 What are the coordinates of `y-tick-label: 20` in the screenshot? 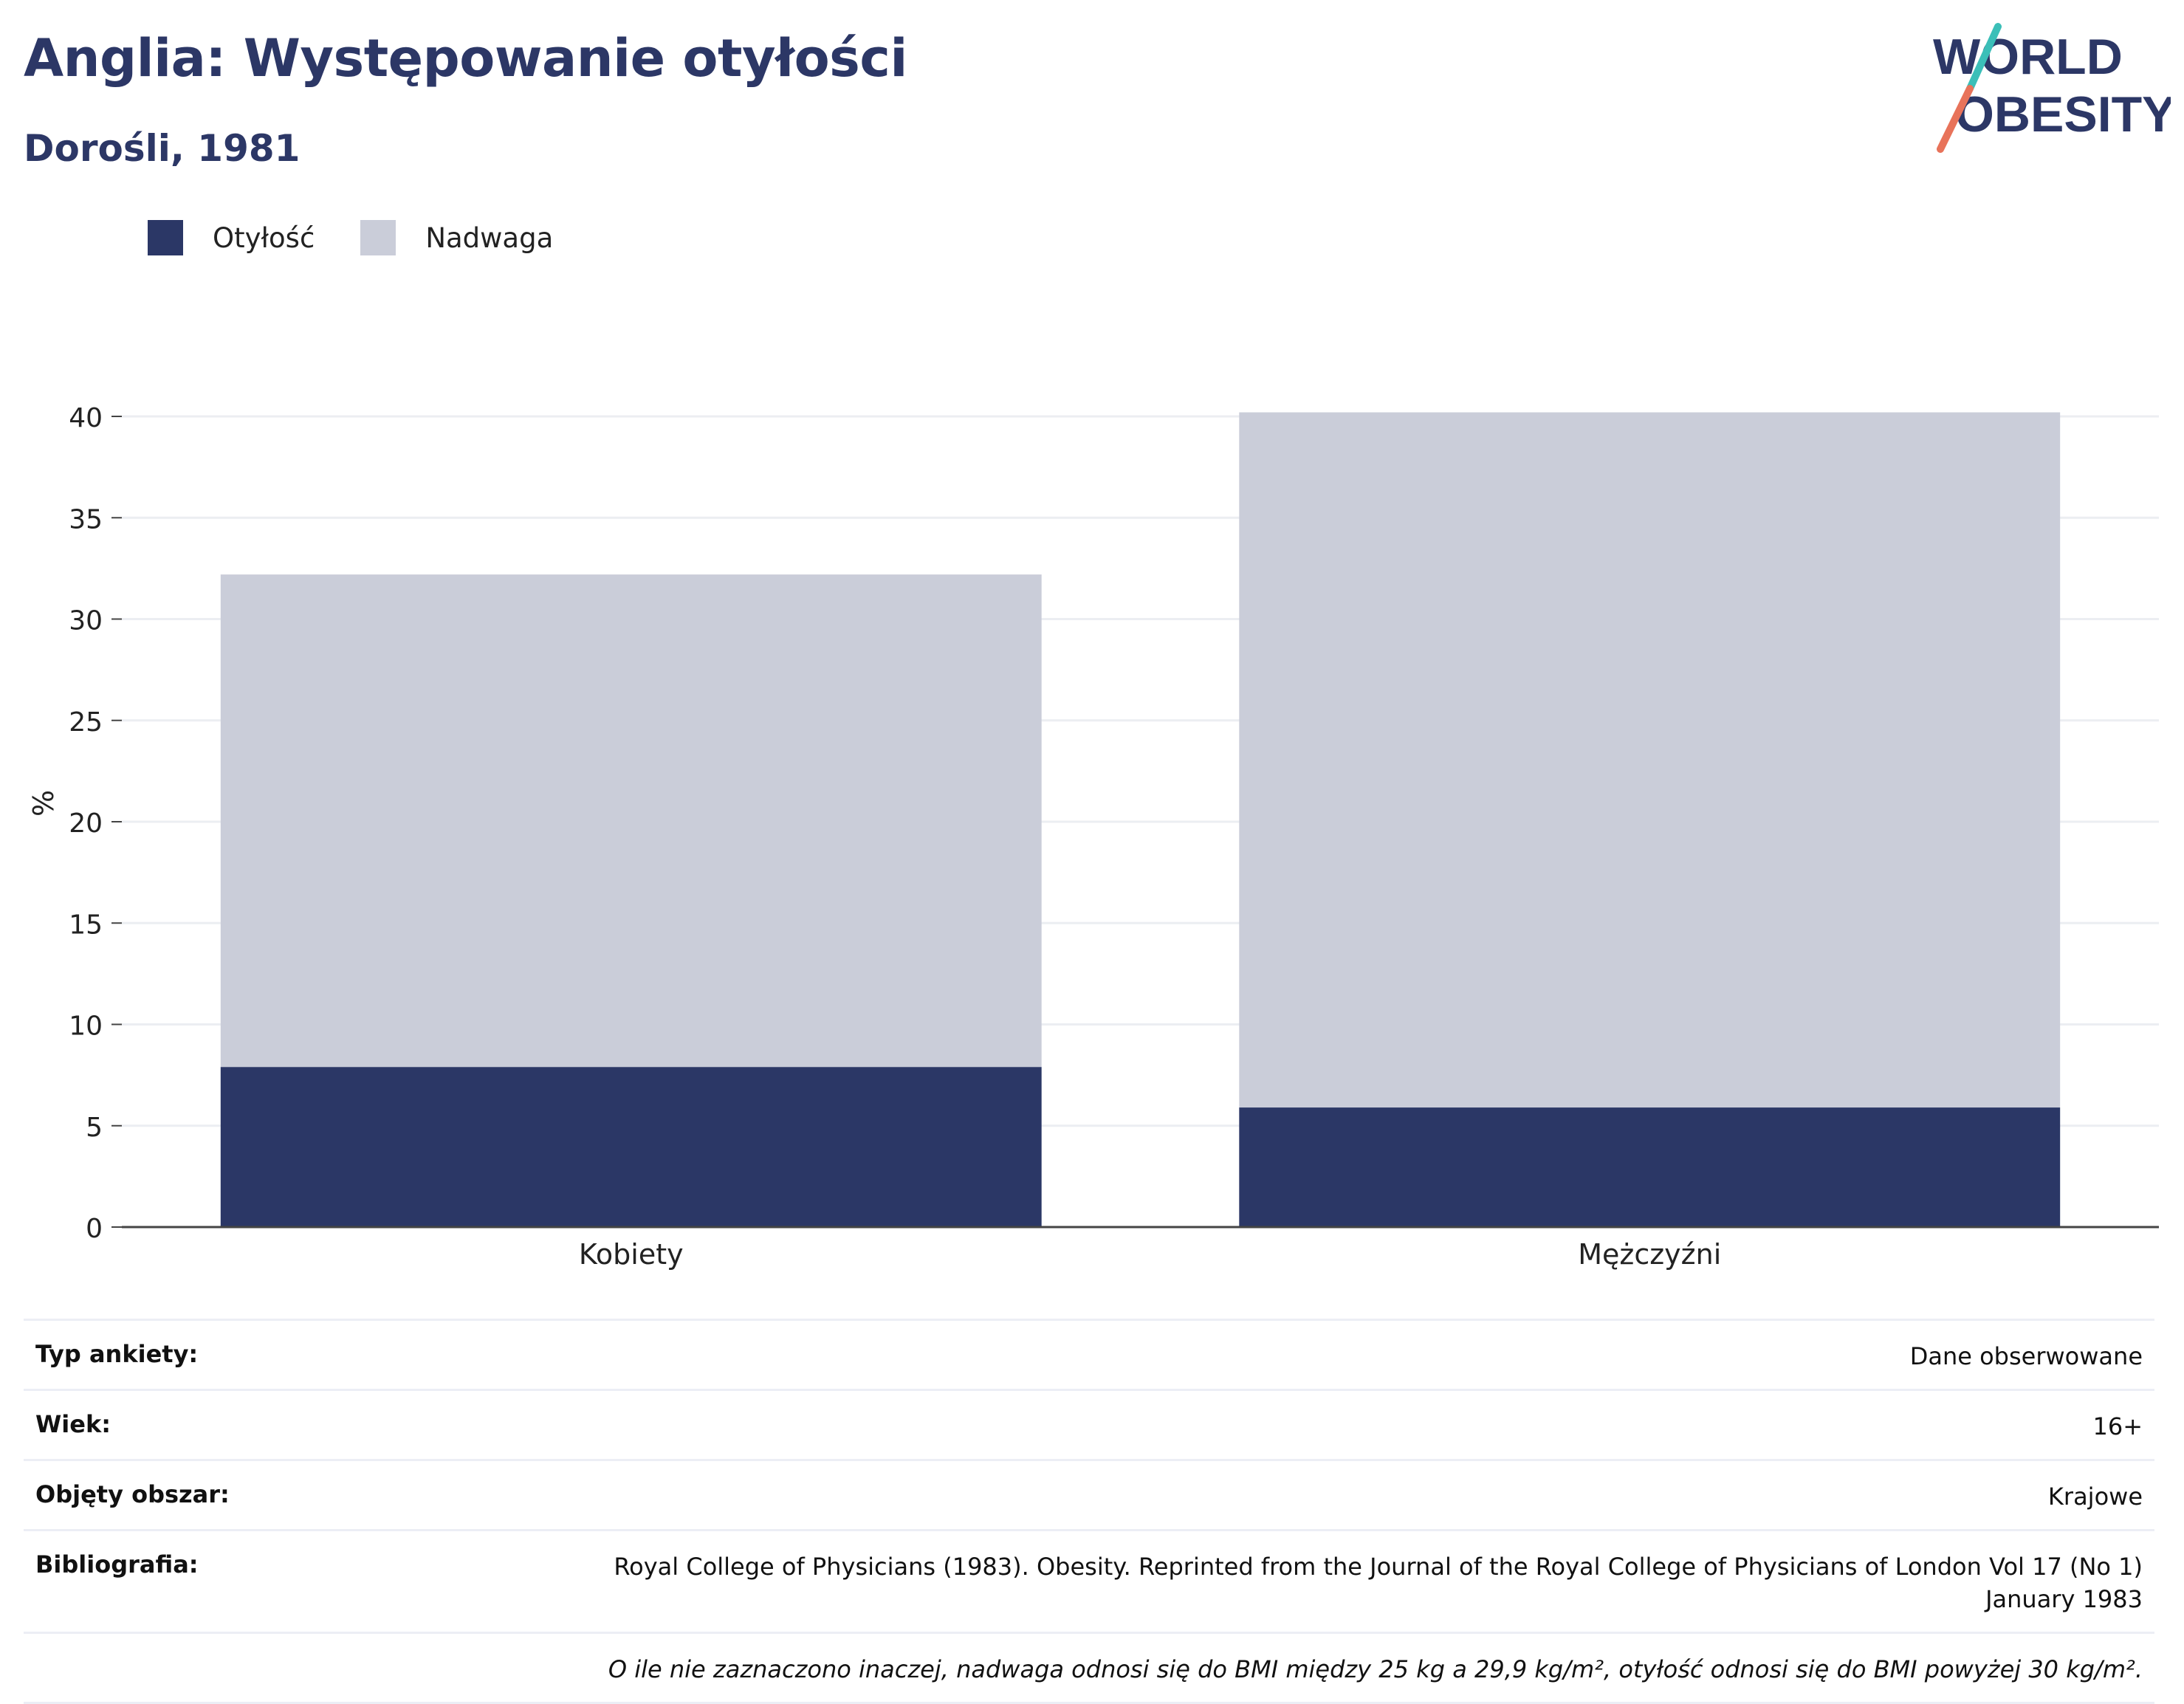 It's located at (86, 823).